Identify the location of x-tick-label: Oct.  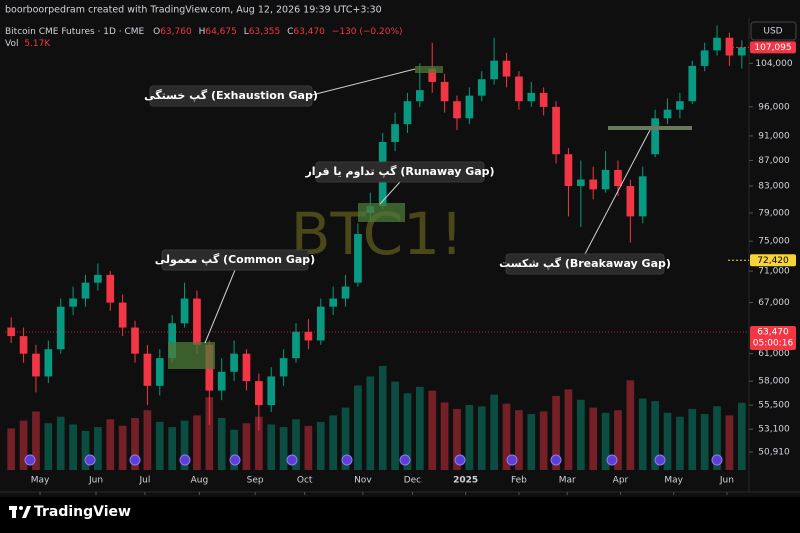
(305, 481).